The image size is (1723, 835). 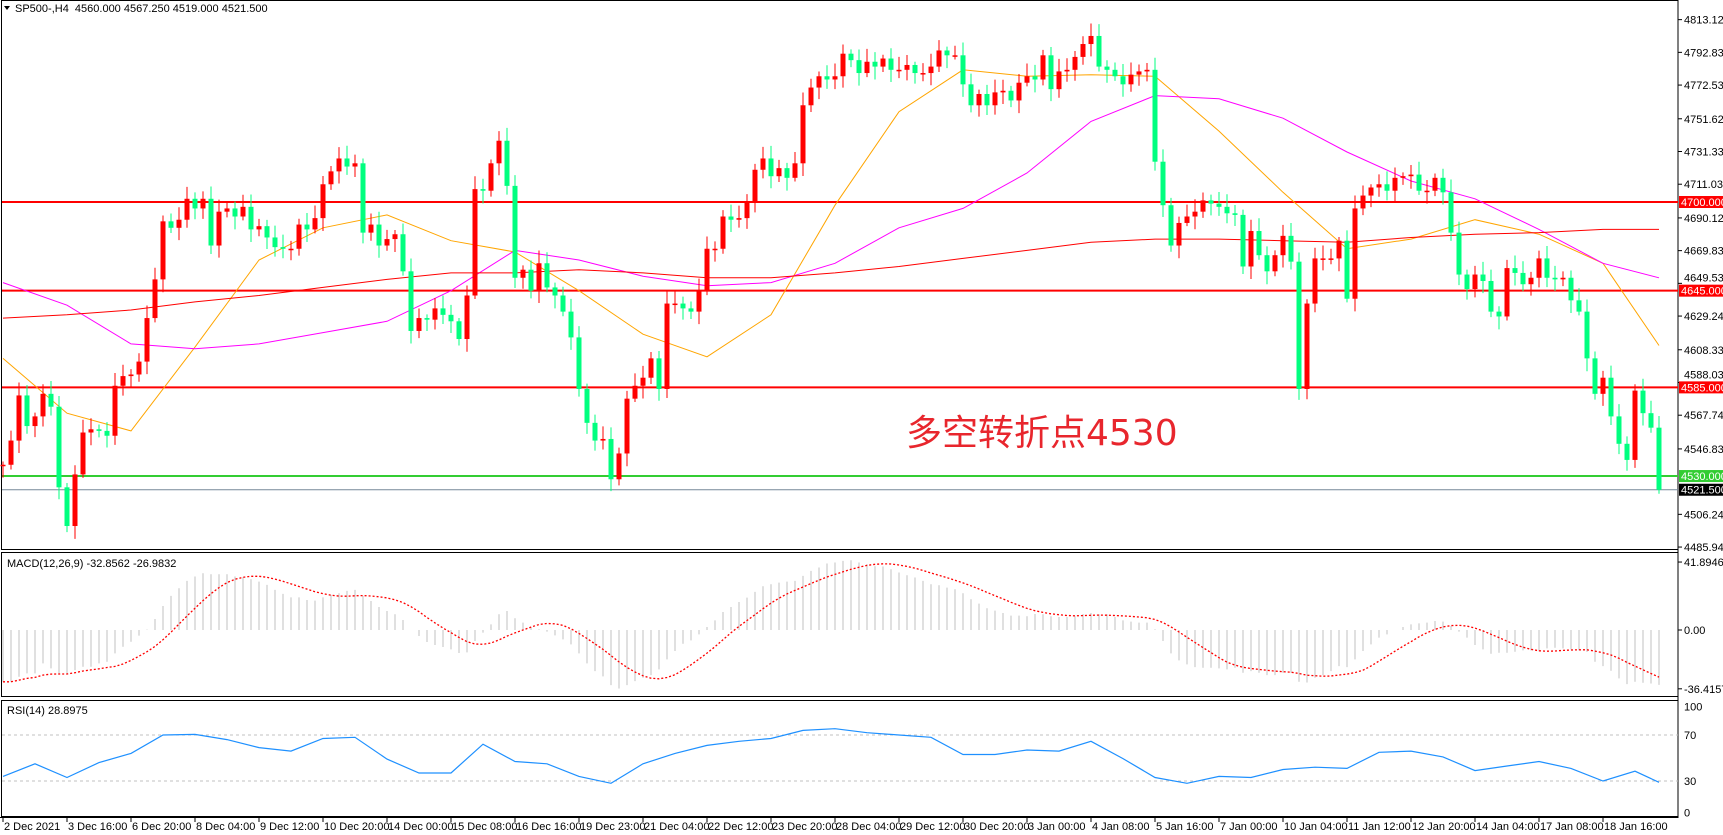 What do you see at coordinates (1636, 827) in the screenshot?
I see `time-tick-label: 18 Jan 16:00` at bounding box center [1636, 827].